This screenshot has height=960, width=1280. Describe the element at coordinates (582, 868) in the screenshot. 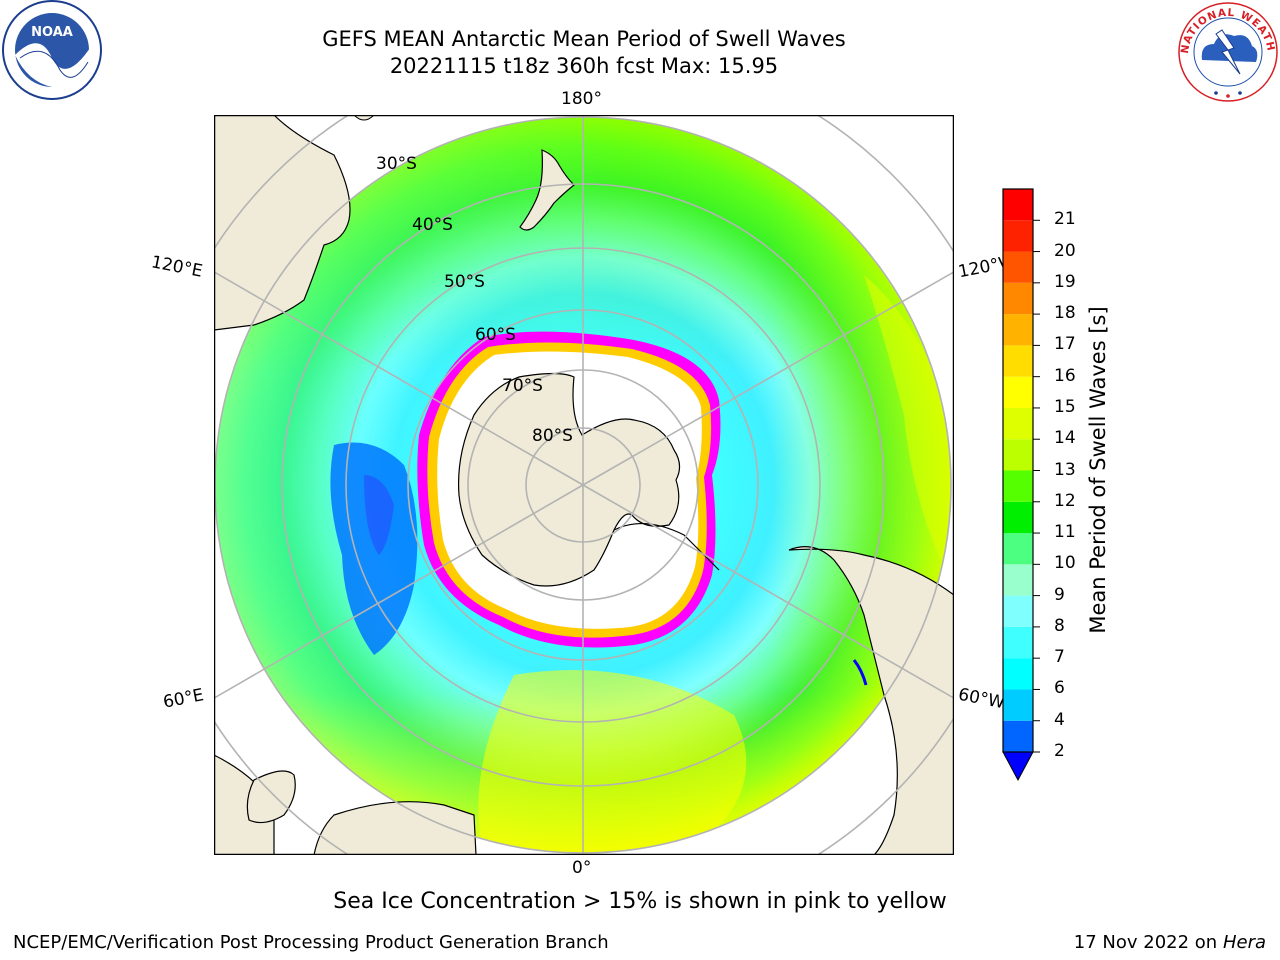

I see `lon-label-0: 0°` at that location.